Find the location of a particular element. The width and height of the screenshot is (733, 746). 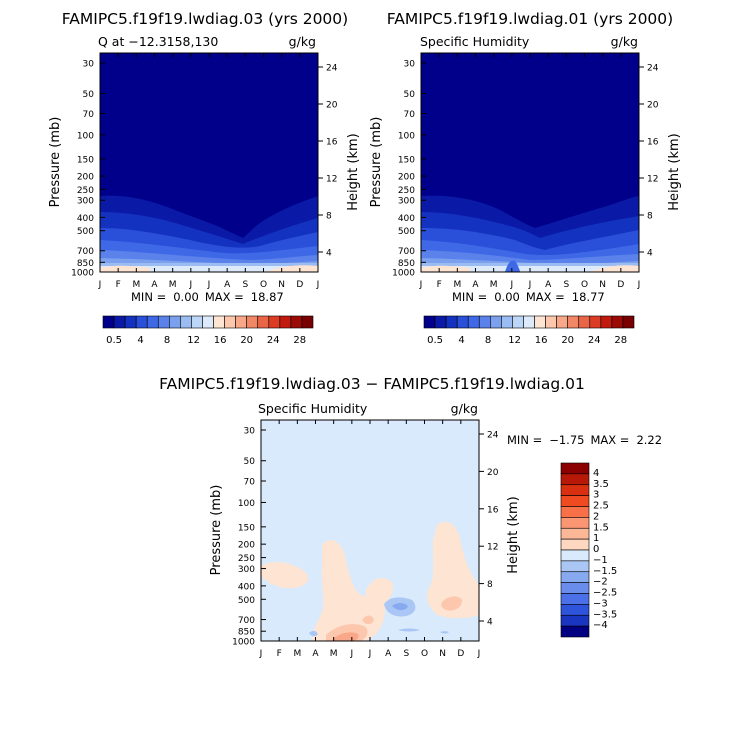

diff-colorbar-label: 1.5 is located at coordinates (601, 527).